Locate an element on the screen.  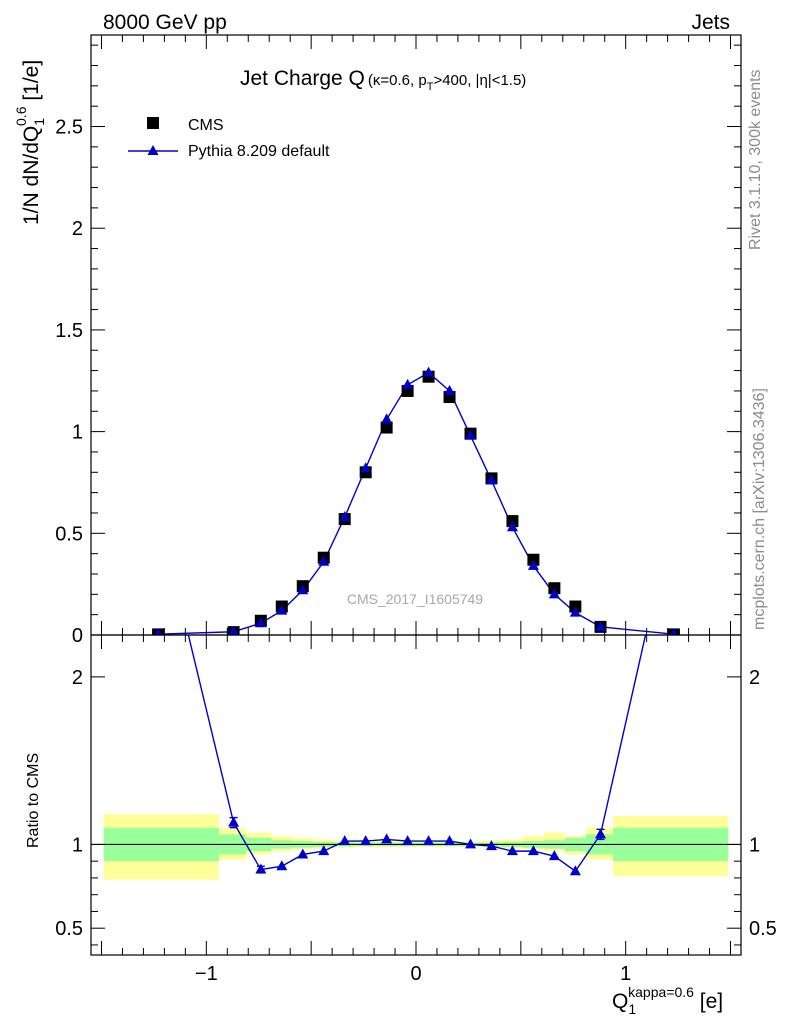
plot-title: Jet Charge Q (κ=0.6, pT>400, |η|<1.5) is located at coordinates (383, 80).